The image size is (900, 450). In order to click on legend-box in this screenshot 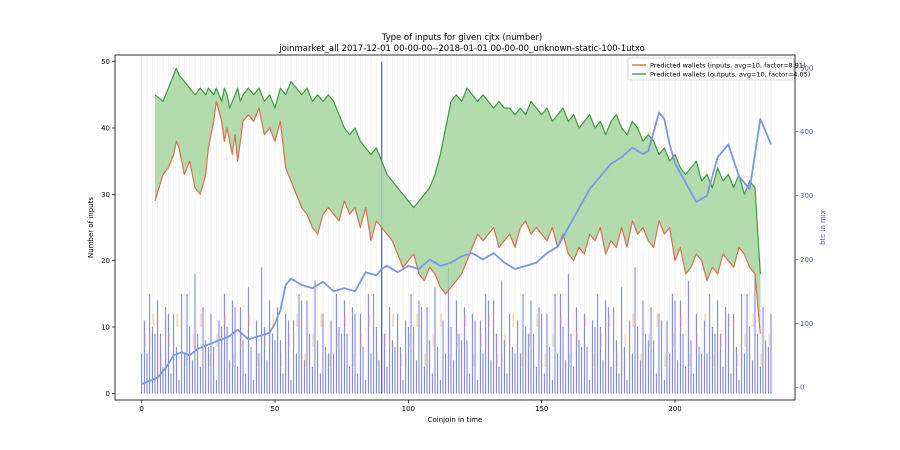, I will do `click(711, 69)`.